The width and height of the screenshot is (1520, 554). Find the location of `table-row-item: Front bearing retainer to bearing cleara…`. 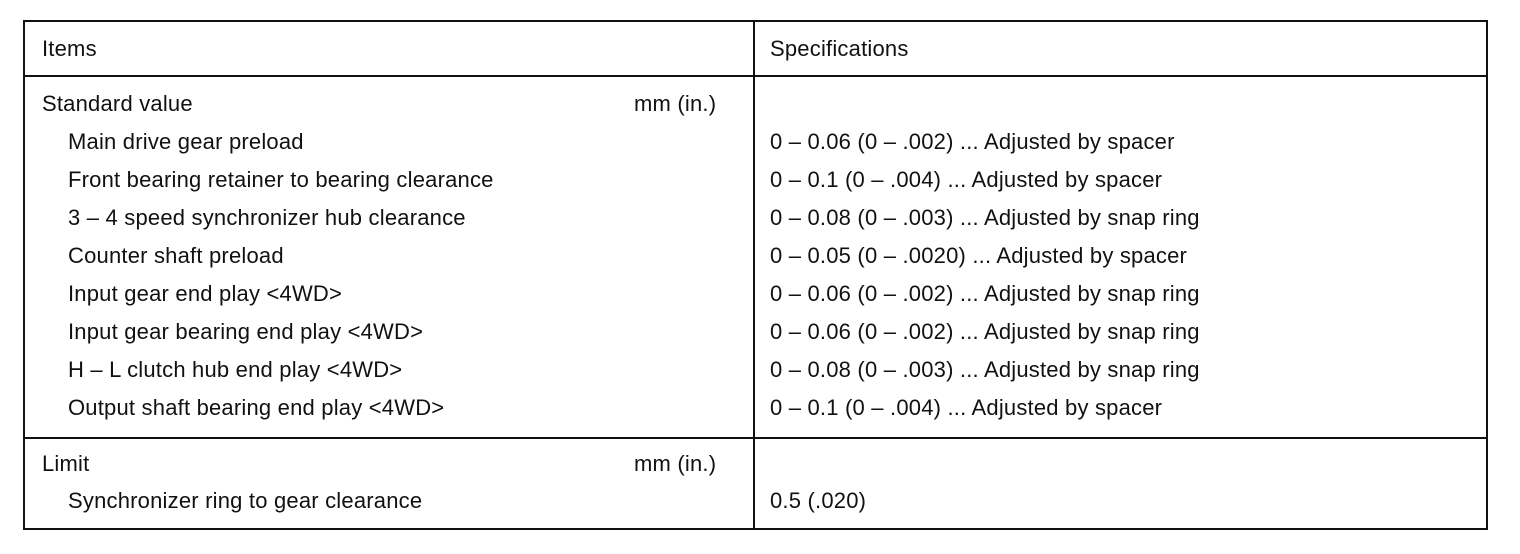

table-row-item: Front bearing retainer to bearing cleara… is located at coordinates (281, 179).